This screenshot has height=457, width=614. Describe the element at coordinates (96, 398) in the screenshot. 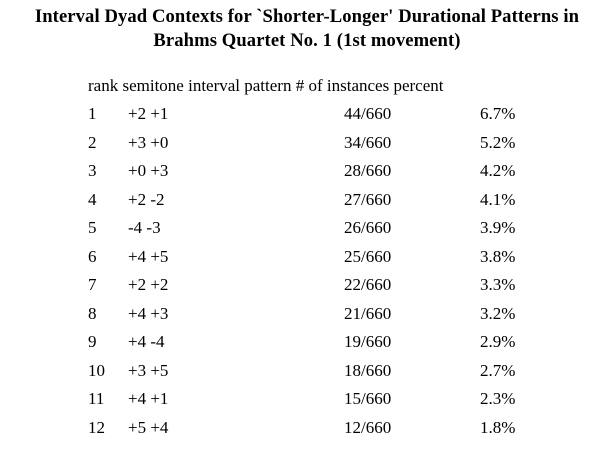

I see `cell-rank: 11` at that location.